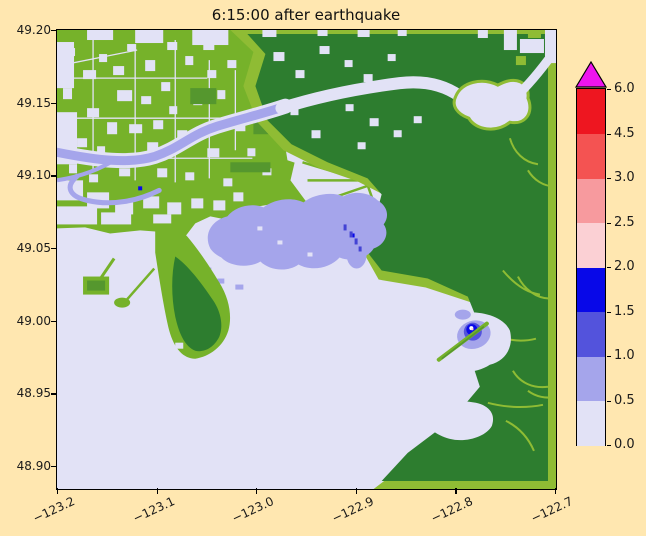  I want to click on y-axis-tick-label: 48.95, so click(33, 393).